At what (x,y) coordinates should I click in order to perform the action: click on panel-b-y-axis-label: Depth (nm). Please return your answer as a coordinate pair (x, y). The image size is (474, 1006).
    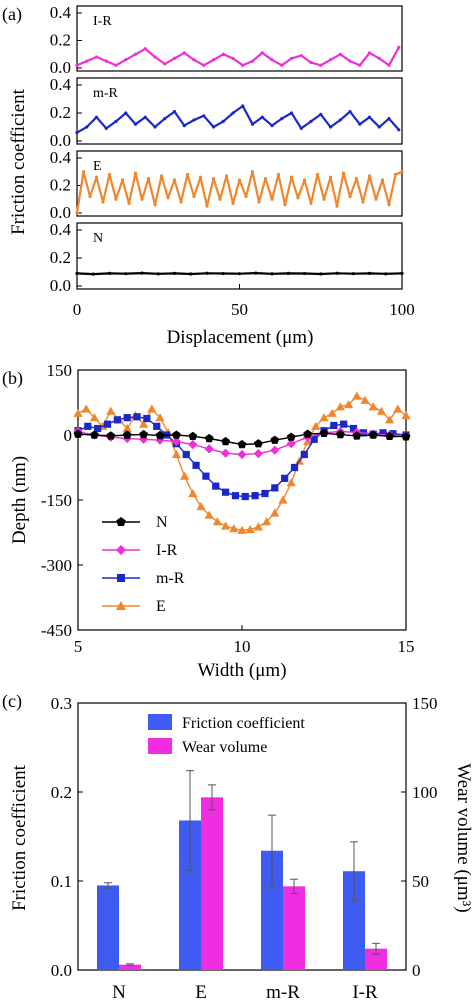
    Looking at the image, I should click on (19, 500).